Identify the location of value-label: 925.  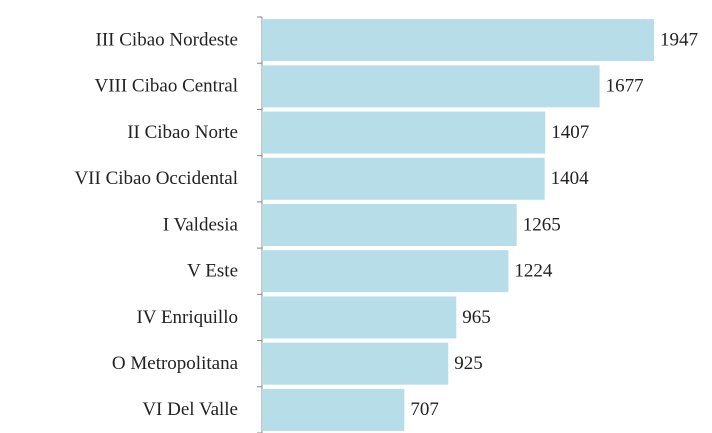
(468, 363).